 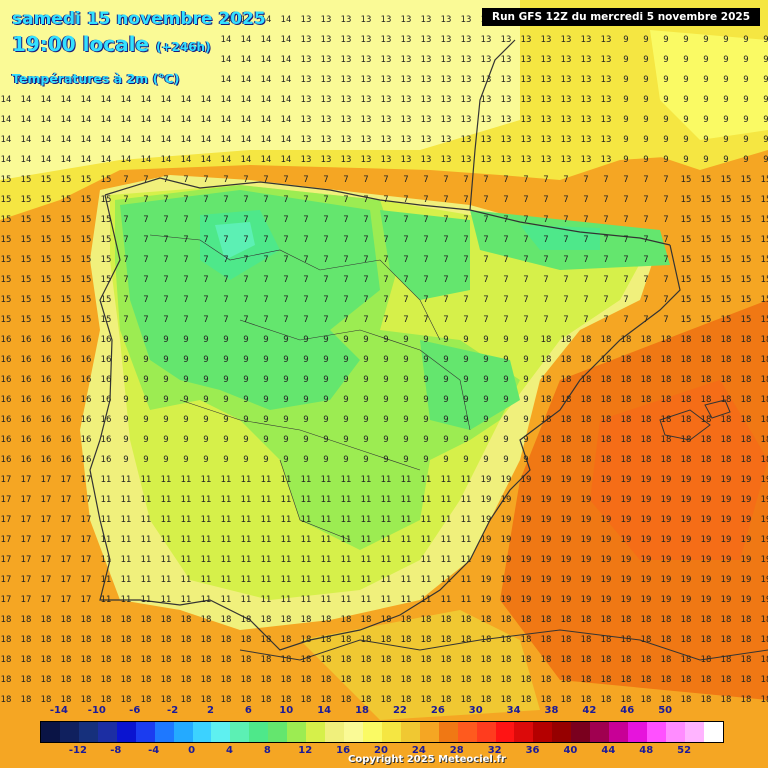 I want to click on legend-label-top: 18, so click(x=362, y=710).